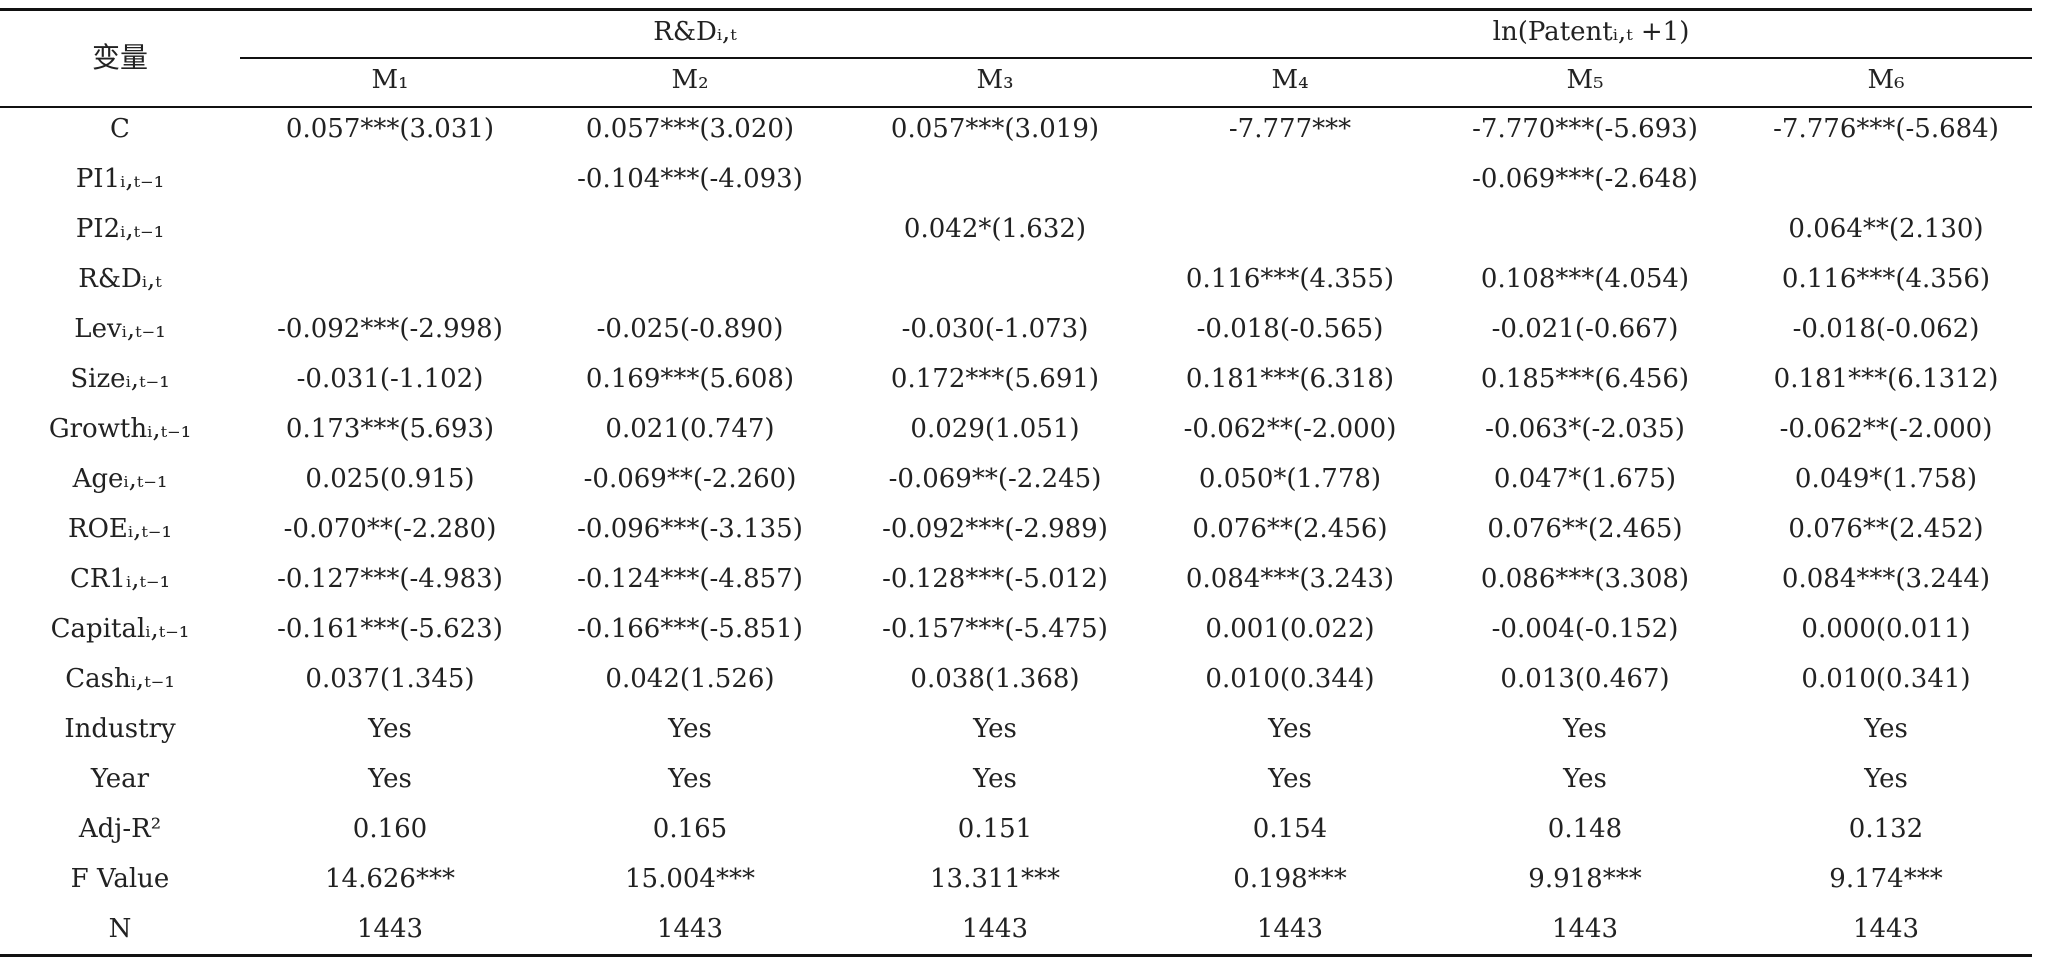 The width and height of the screenshot is (2048, 960). What do you see at coordinates (690, 829) in the screenshot?
I see `table-cell: 0.165` at bounding box center [690, 829].